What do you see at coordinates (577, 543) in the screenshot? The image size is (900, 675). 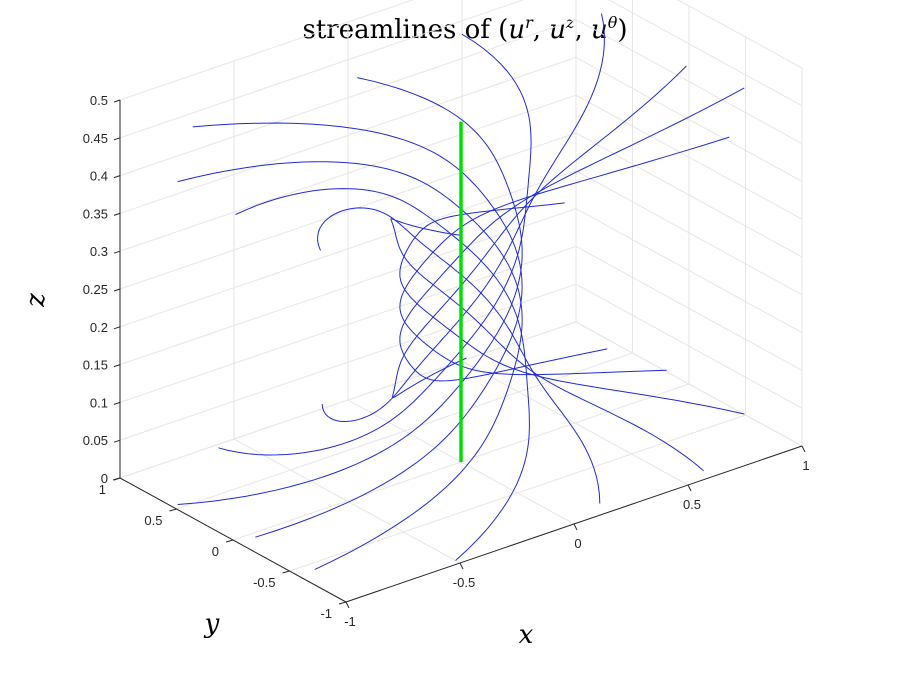 I see `x-tick-label: 0` at bounding box center [577, 543].